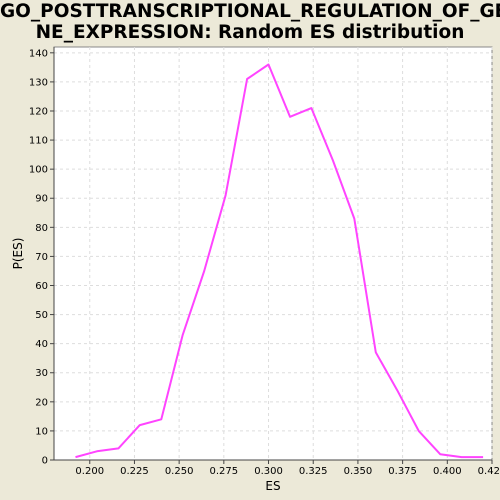 This screenshot has height=500, width=500. Describe the element at coordinates (41, 286) in the screenshot. I see `y-tick-label: 60` at that location.